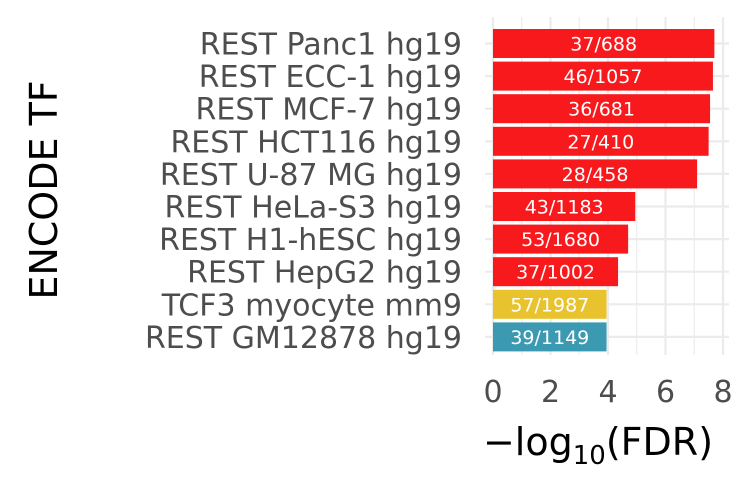 Image resolution: width=750 pixels, height=500 pixels. What do you see at coordinates (311, 305) in the screenshot?
I see `category-label: TCF3 myocyte mm9` at bounding box center [311, 305].